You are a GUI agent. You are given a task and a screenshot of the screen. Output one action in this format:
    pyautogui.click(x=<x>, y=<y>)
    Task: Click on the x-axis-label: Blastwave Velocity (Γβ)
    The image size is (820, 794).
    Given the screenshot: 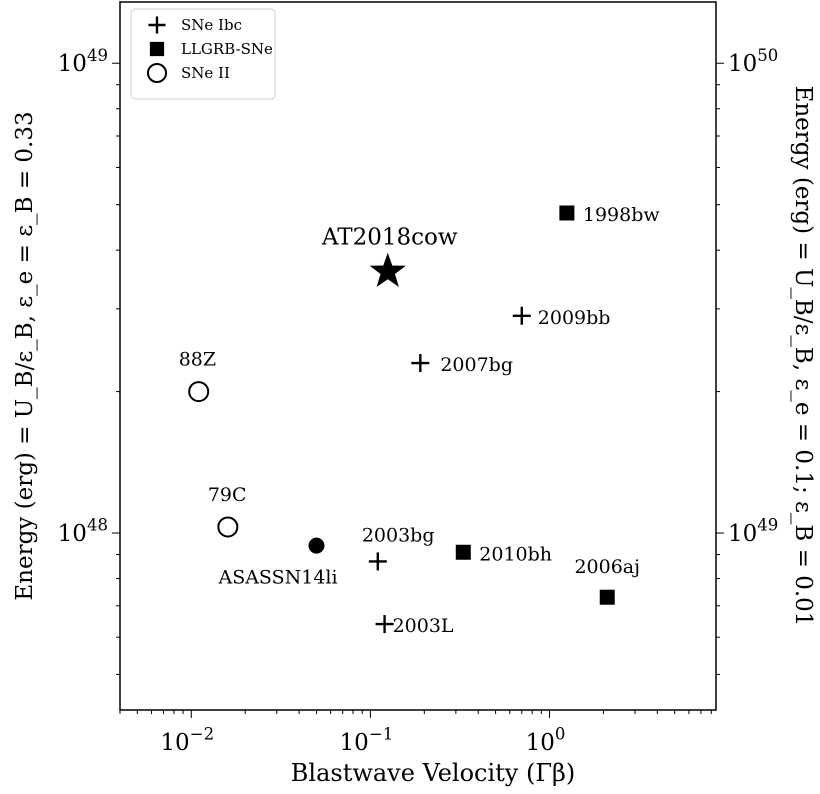 What is the action you would take?
    pyautogui.click(x=433, y=773)
    